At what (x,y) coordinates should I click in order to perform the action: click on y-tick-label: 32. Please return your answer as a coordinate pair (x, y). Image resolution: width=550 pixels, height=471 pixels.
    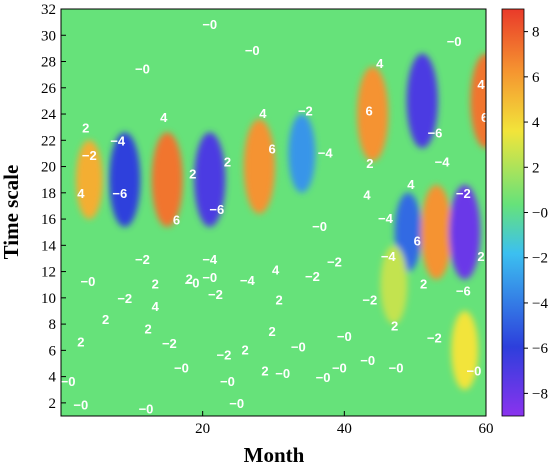
    Looking at the image, I should click on (48, 10).